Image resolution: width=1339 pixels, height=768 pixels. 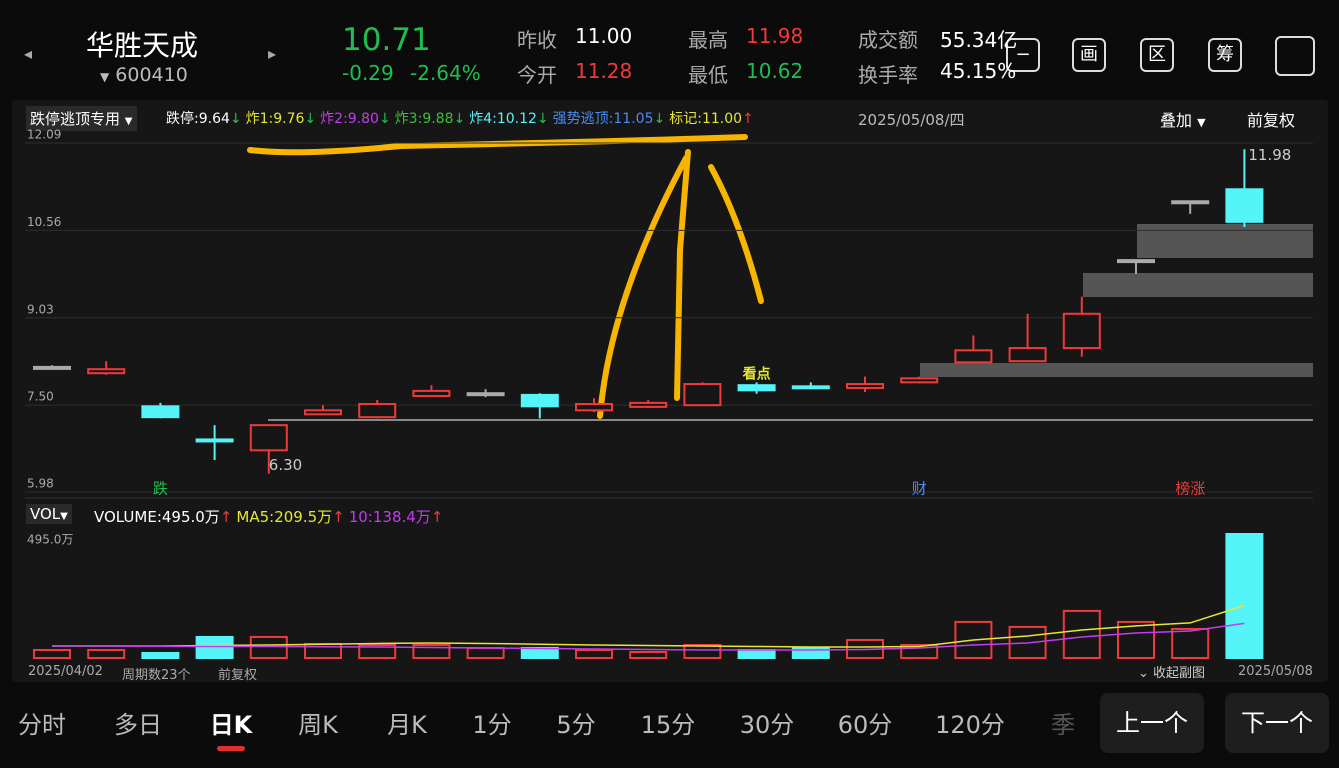 What do you see at coordinates (919, 489) in the screenshot?
I see `event-marker: 财` at bounding box center [919, 489].